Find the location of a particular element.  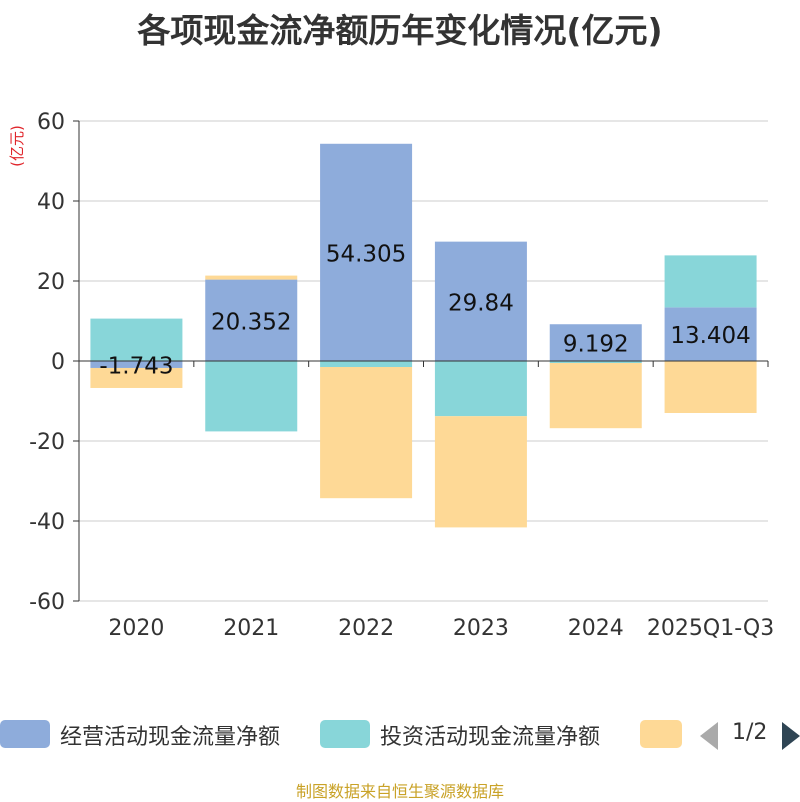

legend-next-page-icon is located at coordinates (791, 736).